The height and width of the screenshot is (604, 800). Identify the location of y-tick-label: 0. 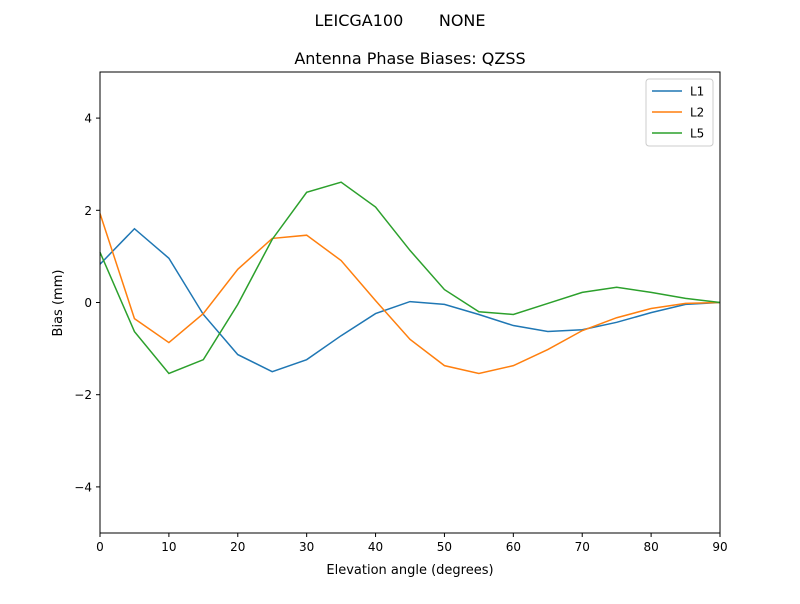
(88, 303).